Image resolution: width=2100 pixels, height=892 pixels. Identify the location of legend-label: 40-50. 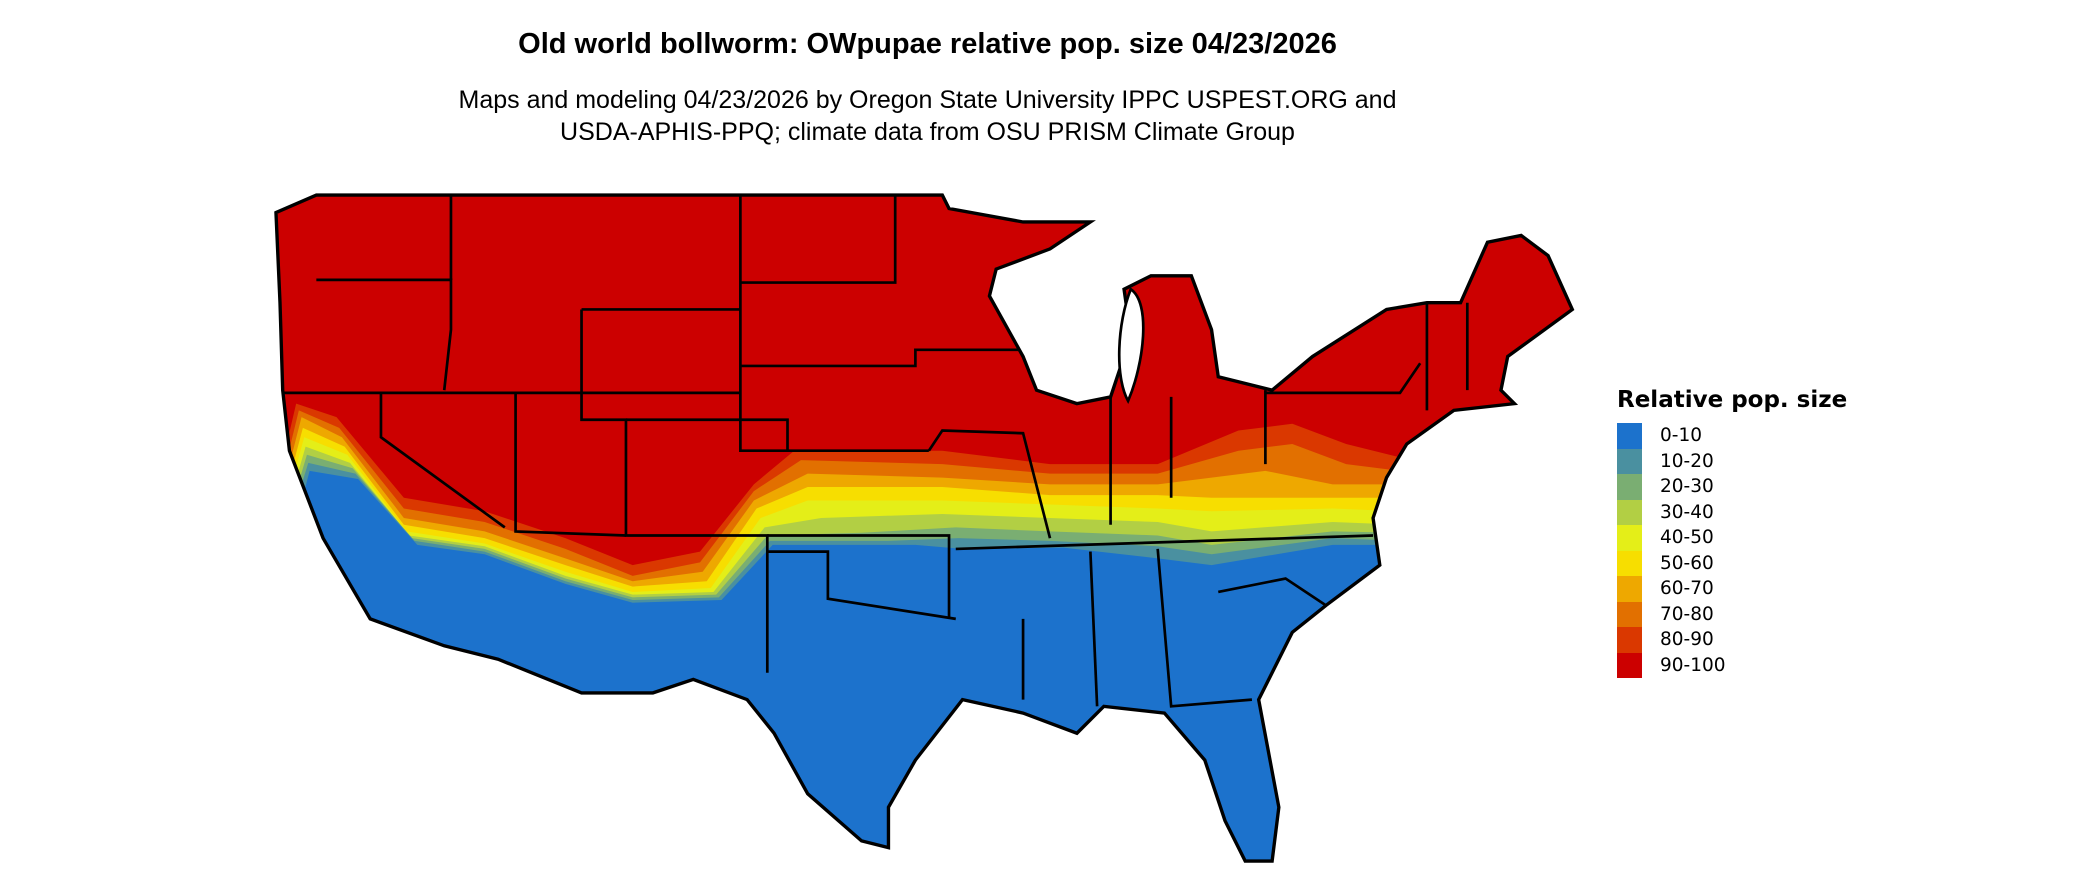
(1687, 538).